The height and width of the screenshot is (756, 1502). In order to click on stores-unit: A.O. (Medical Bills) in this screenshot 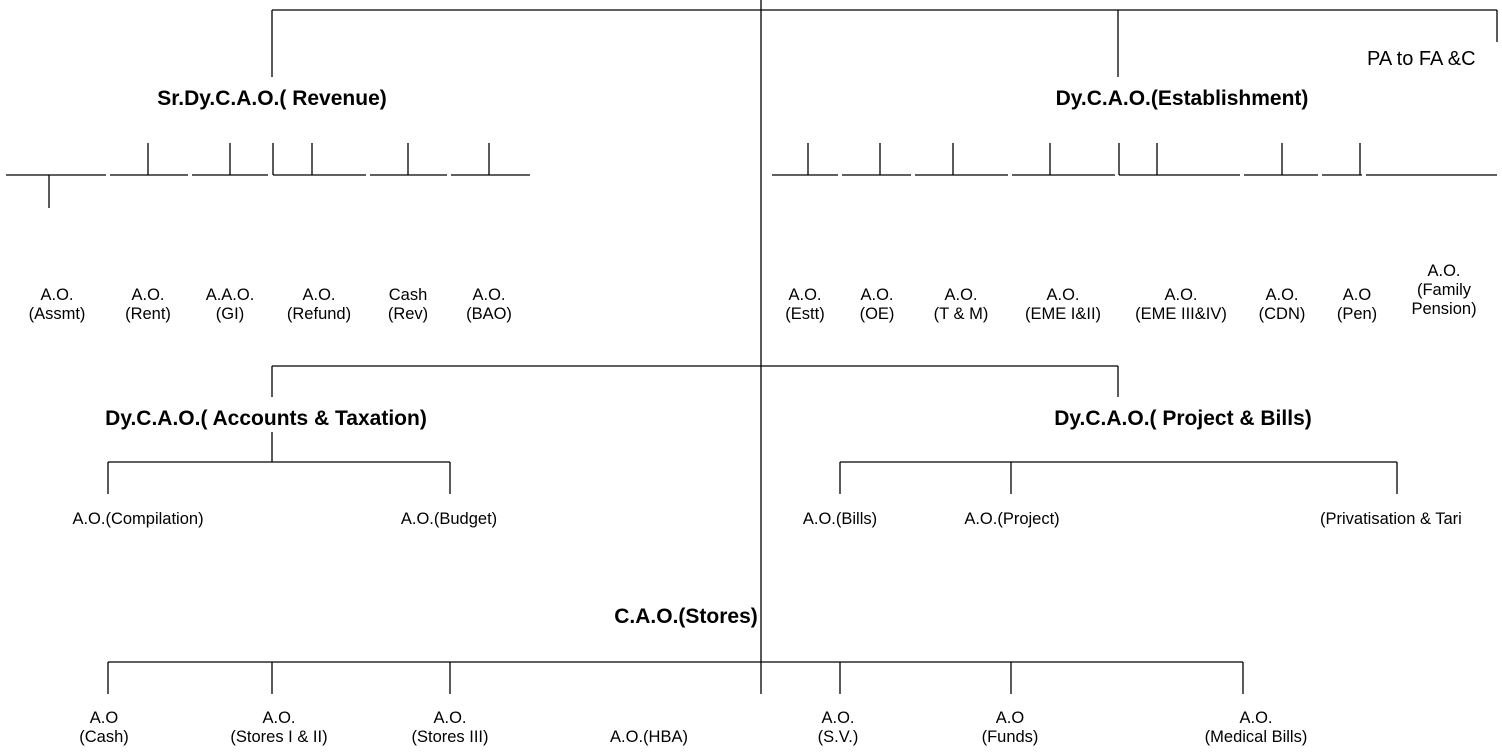, I will do `click(1256, 727)`.